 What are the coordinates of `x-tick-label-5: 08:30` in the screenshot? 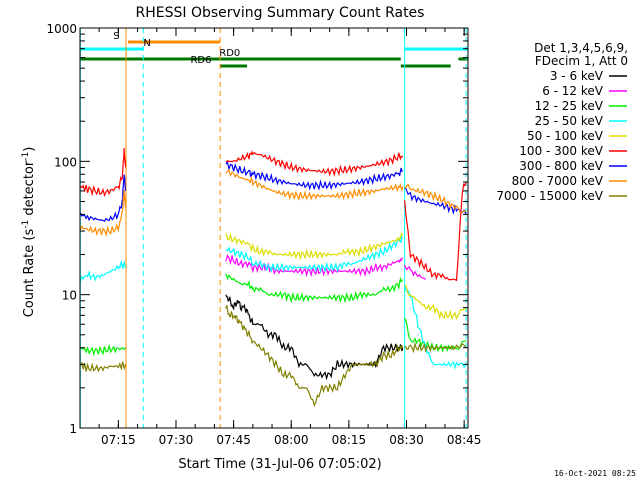 It's located at (406, 440).